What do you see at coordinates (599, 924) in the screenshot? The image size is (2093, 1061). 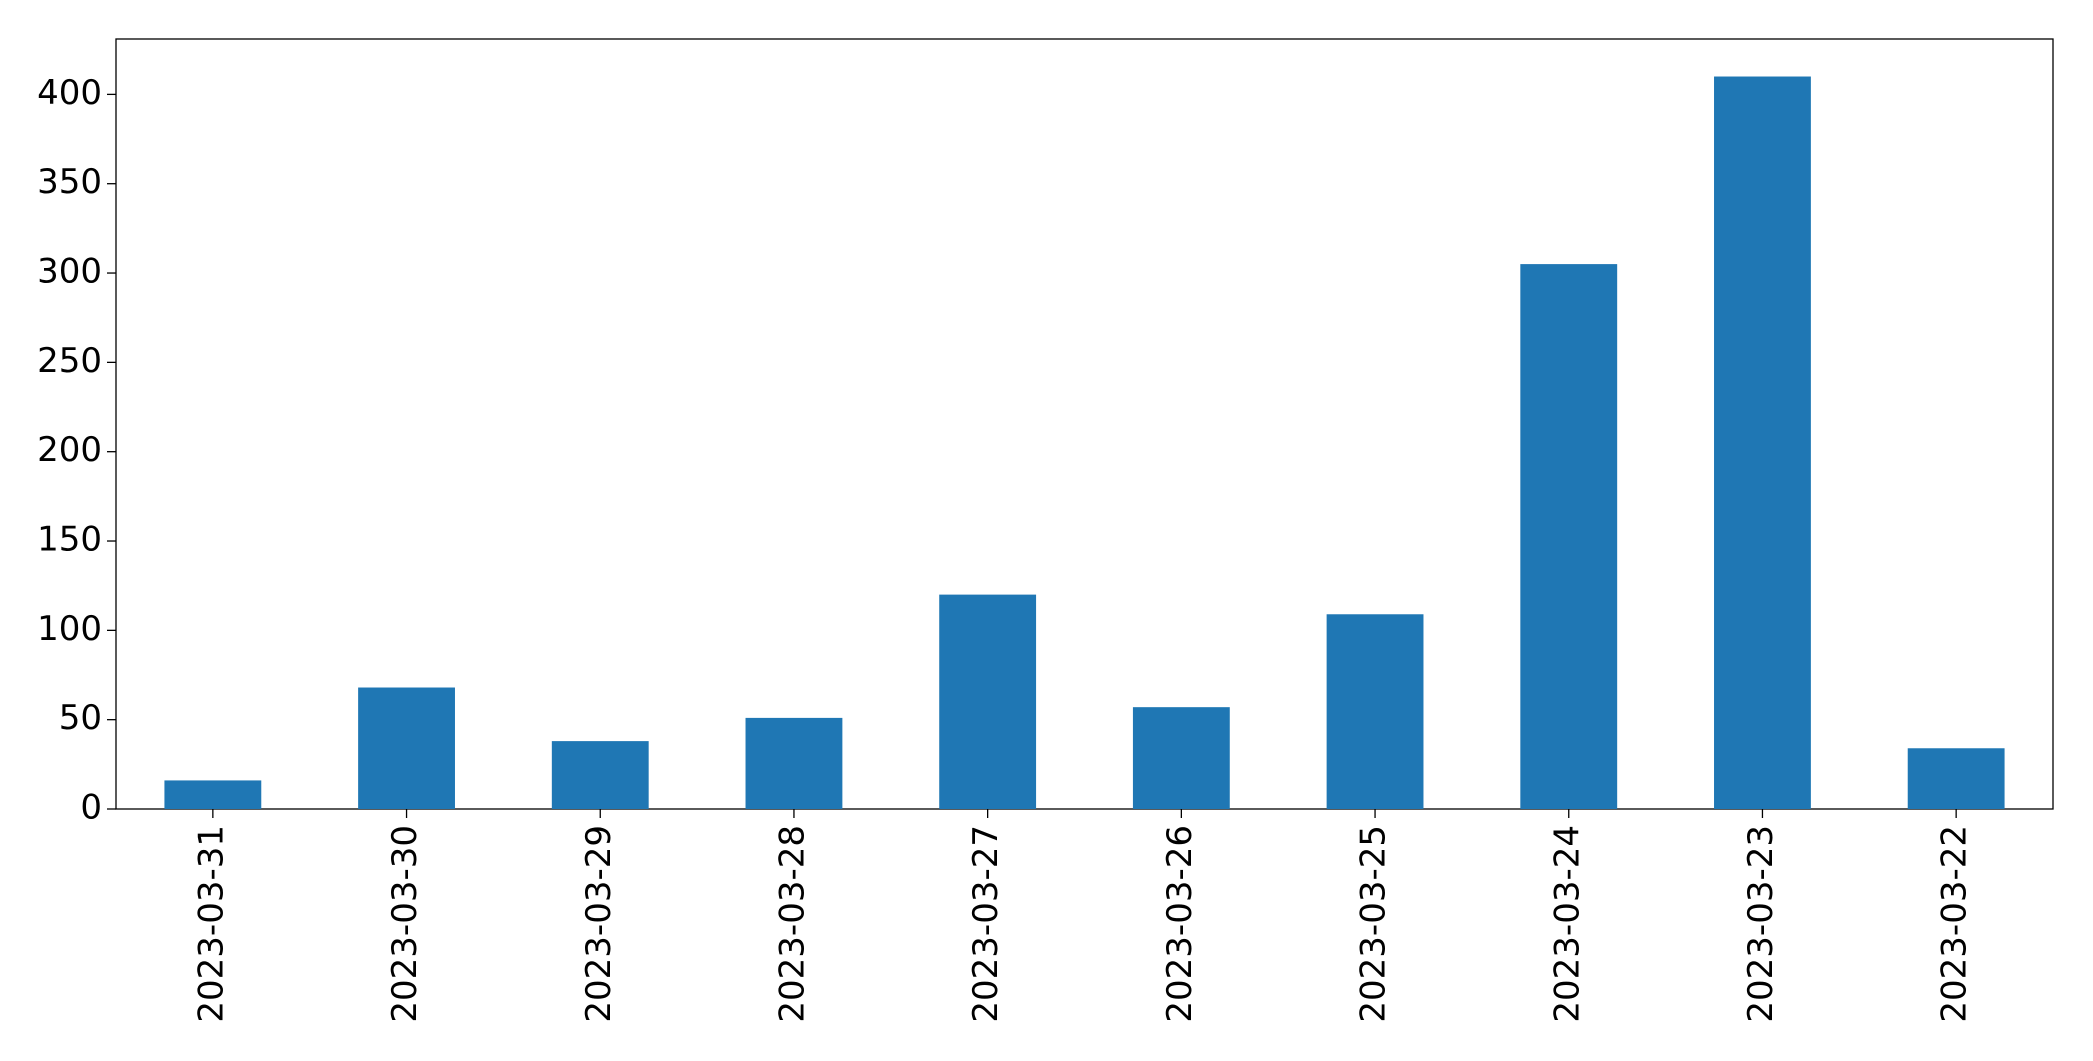 I see `x-tick-label: 2023-03-29` at bounding box center [599, 924].